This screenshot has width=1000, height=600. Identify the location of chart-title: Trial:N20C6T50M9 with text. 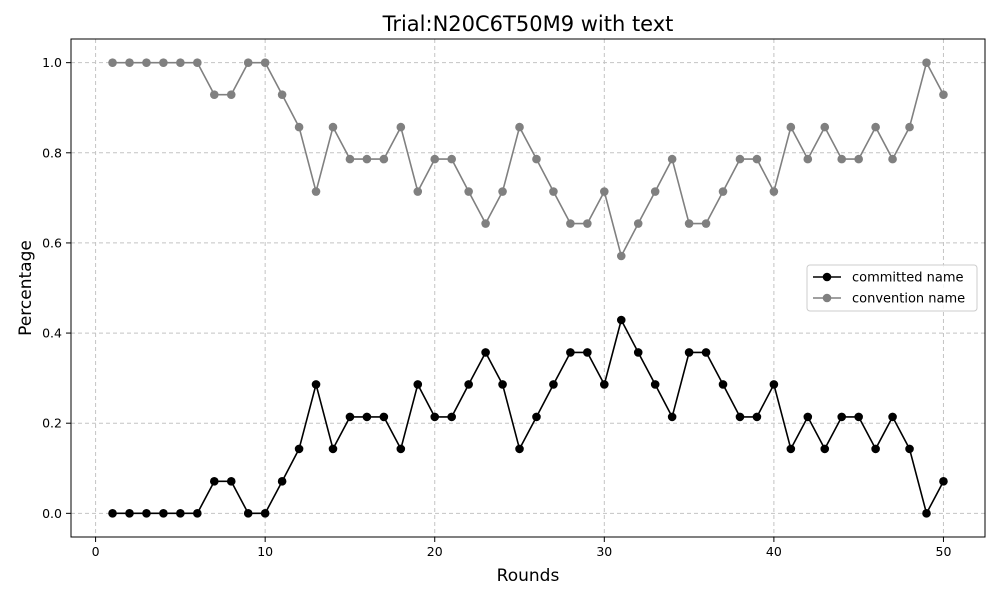
(528, 24).